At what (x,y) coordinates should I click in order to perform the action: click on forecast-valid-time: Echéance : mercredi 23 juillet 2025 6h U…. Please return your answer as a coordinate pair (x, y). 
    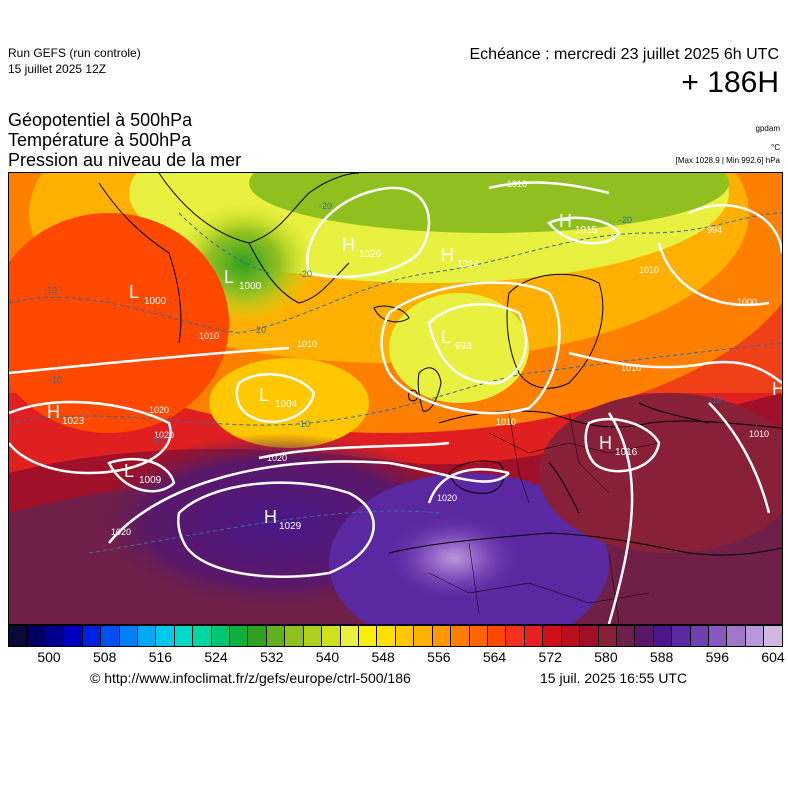
    Looking at the image, I should click on (624, 54).